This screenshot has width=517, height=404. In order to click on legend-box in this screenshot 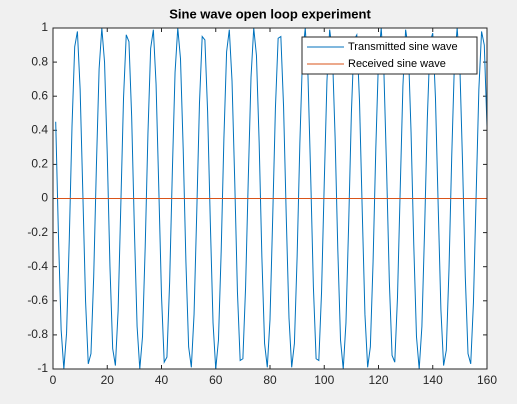, I will do `click(389, 55)`.